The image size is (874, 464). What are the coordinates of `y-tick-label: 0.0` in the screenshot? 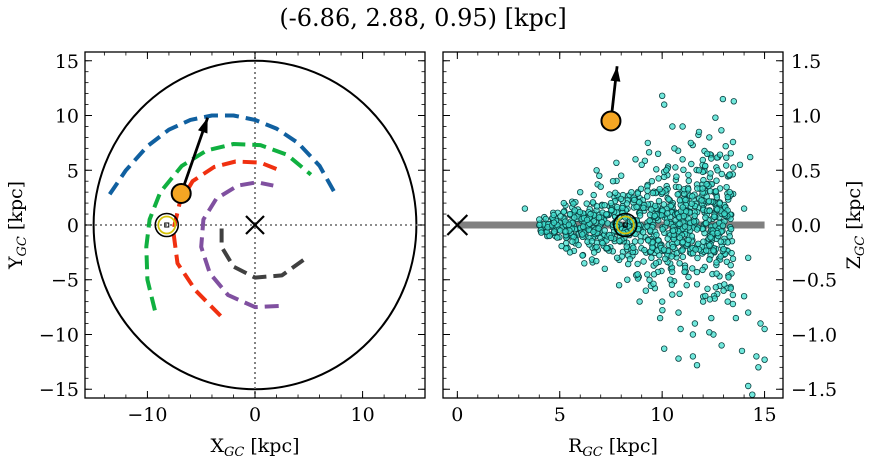 It's located at (806, 226).